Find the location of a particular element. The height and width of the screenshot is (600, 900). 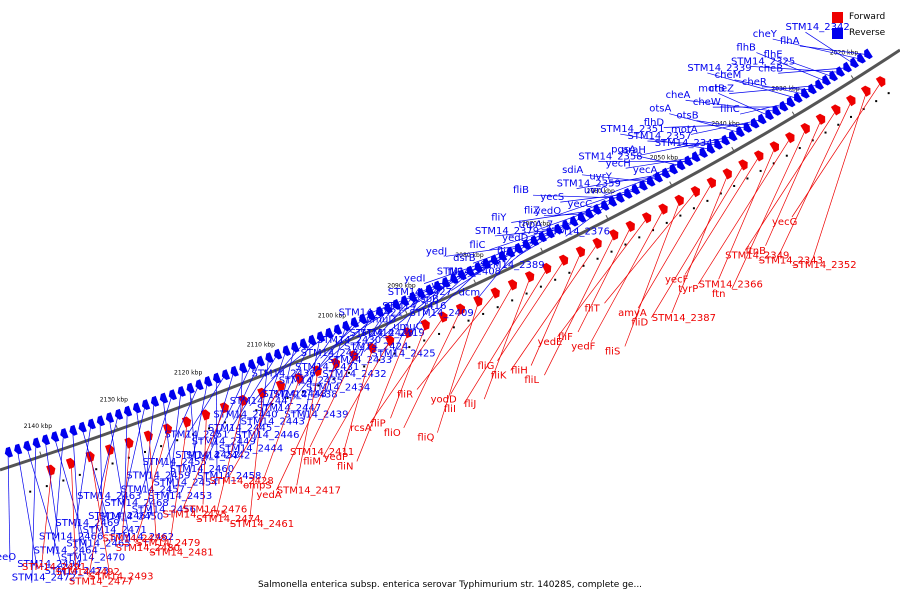

forward-gene-label: STM14_2476 is located at coordinates (215, 510).